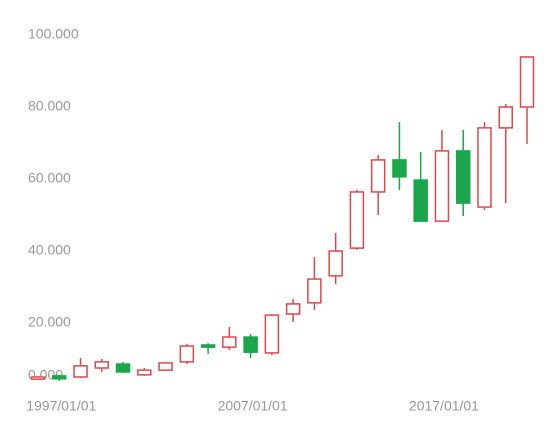 This screenshot has width=556, height=422. I want to click on y-tick-label: 60.000, so click(49, 178).